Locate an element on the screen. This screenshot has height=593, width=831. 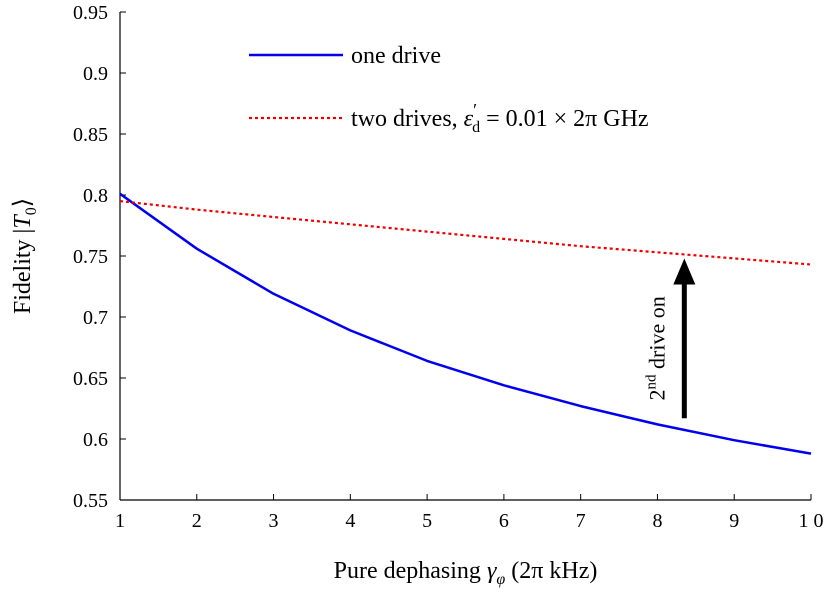
x-axis-ticks: 1 2 3 4 5 6 7 8 9 1 0 is located at coordinates (469, 513).